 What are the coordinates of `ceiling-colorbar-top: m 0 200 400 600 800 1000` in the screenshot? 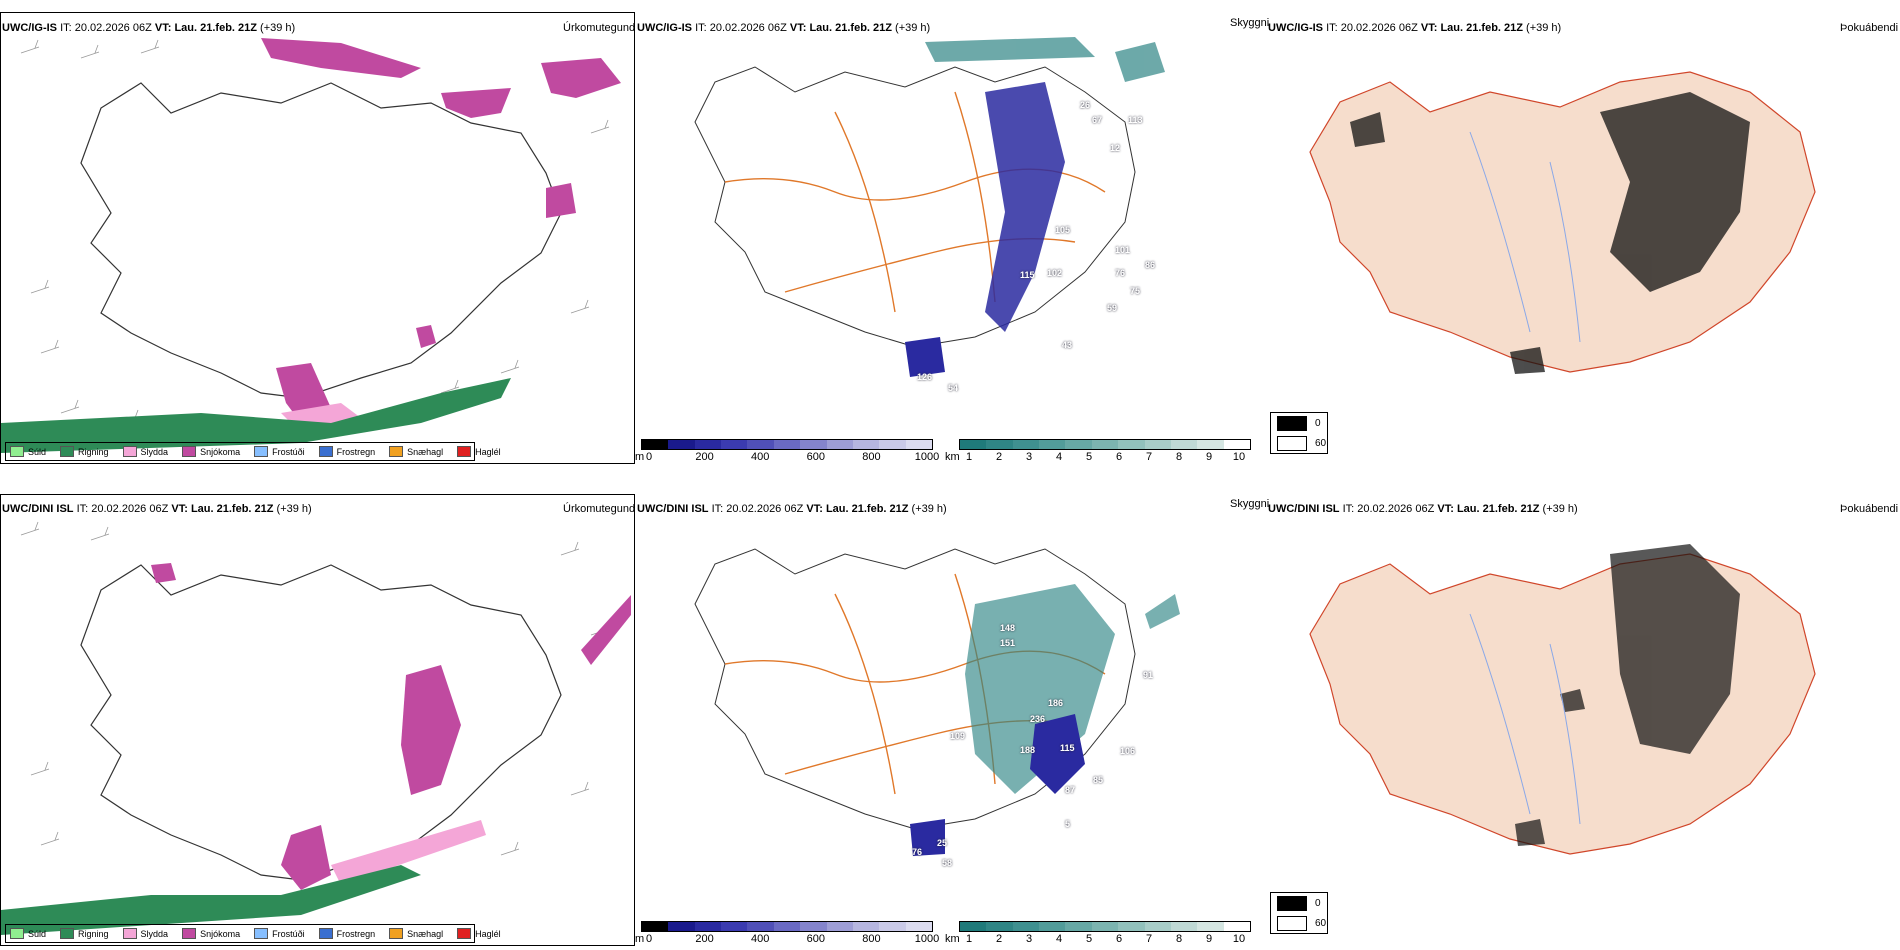 It's located at (787, 449).